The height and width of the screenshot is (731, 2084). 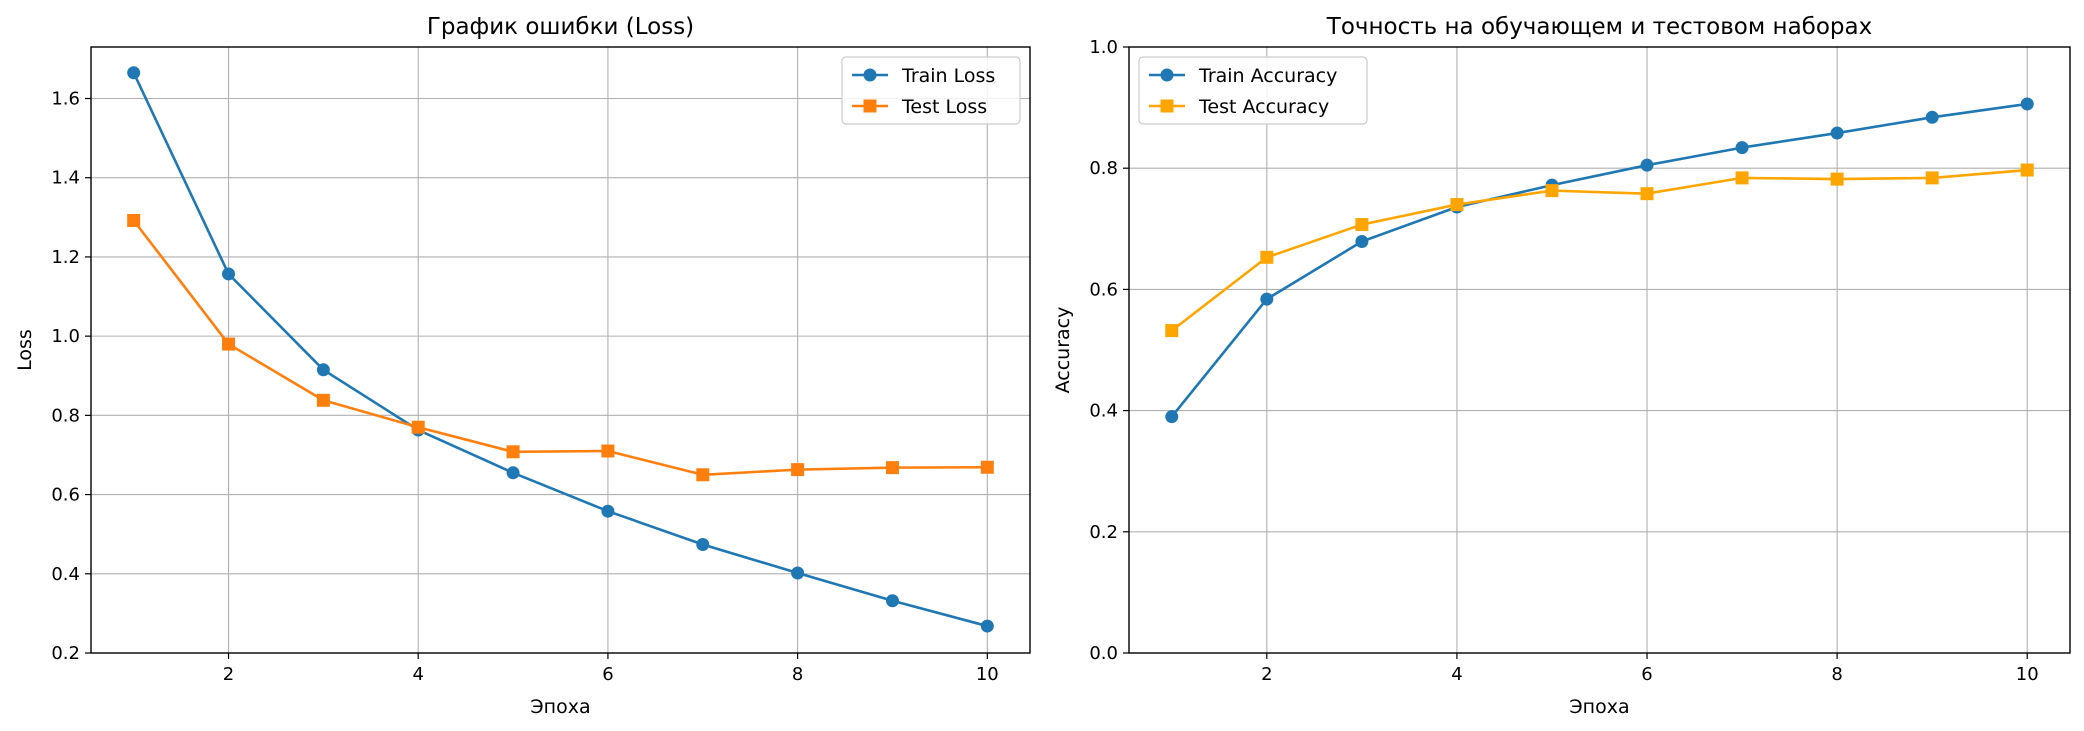 What do you see at coordinates (944, 107) in the screenshot?
I see `legend-label: Test Loss` at bounding box center [944, 107].